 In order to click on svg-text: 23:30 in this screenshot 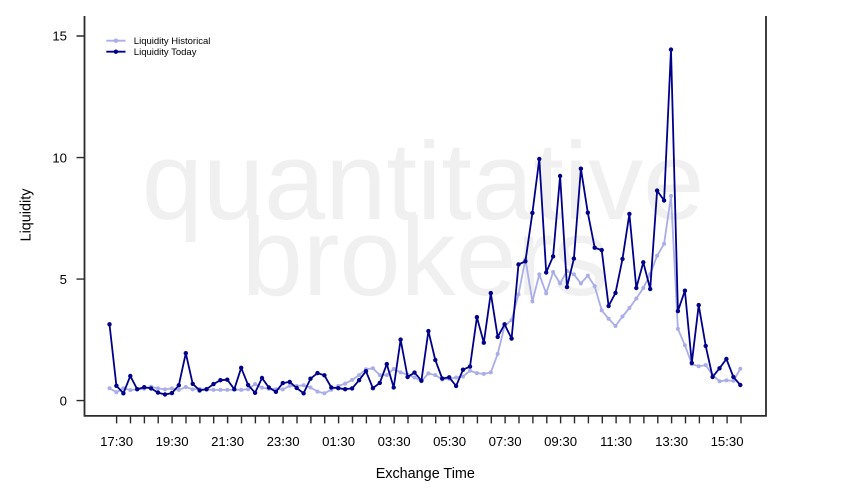, I will do `click(283, 441)`.